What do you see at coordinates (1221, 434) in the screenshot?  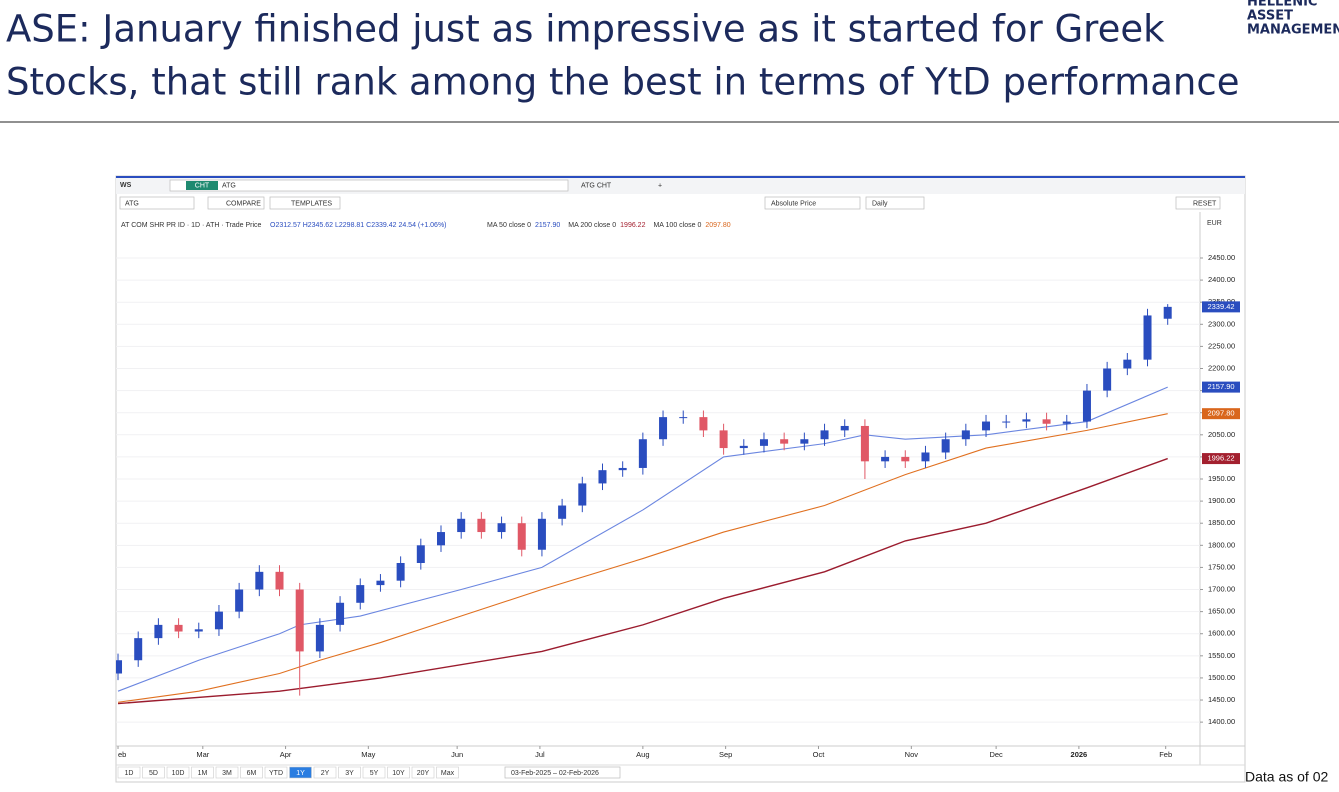 I see `y-tick-label: 2050.00` at bounding box center [1221, 434].